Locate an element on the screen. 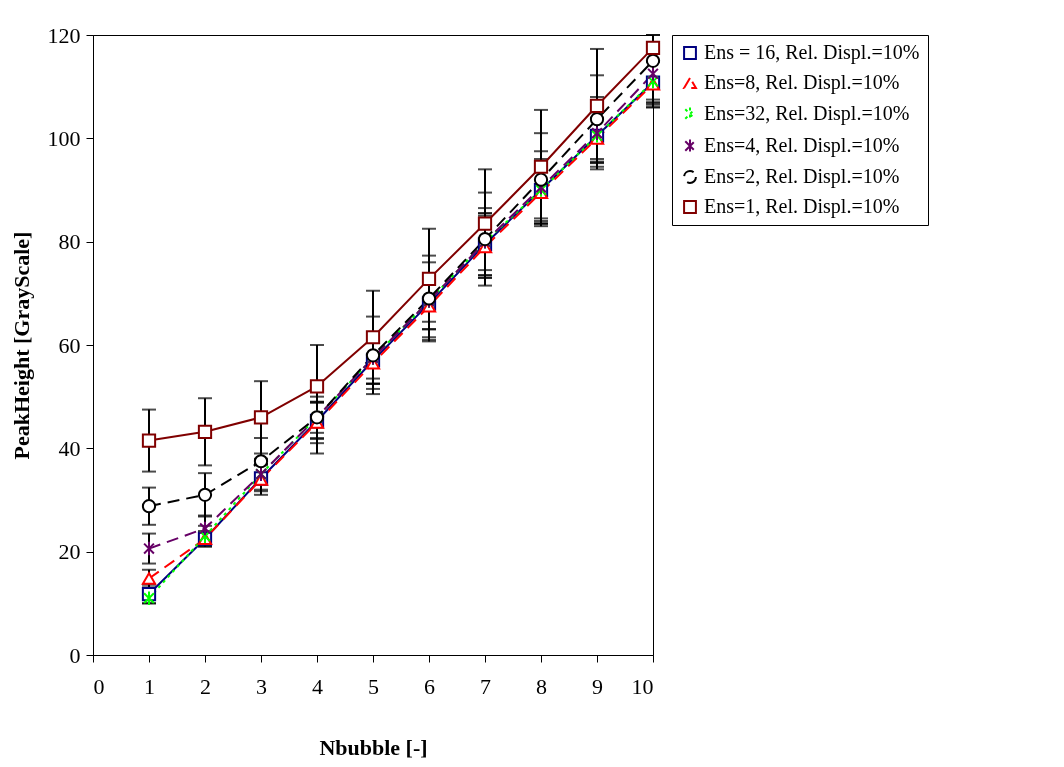 This screenshot has height=767, width=1064. x-tick-label: 1 is located at coordinates (149, 686).